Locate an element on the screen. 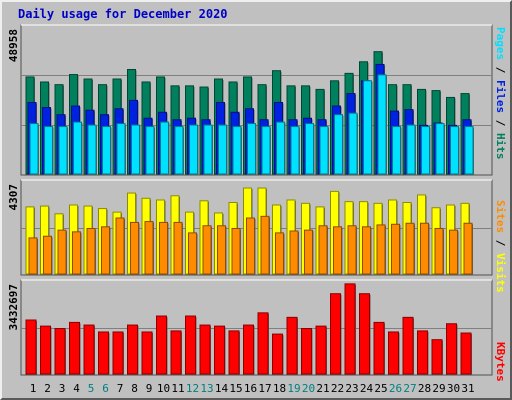  x-tick-21: 21 is located at coordinates (322, 388).